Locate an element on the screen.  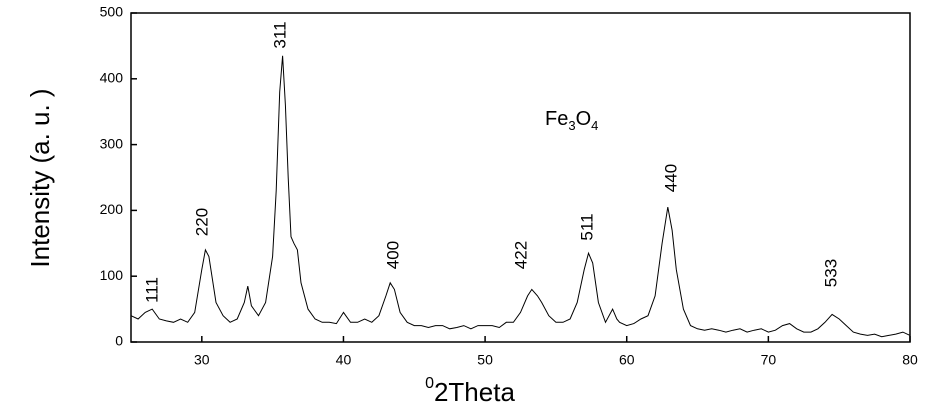
y-tick-label: 300 is located at coordinates (112, 143).